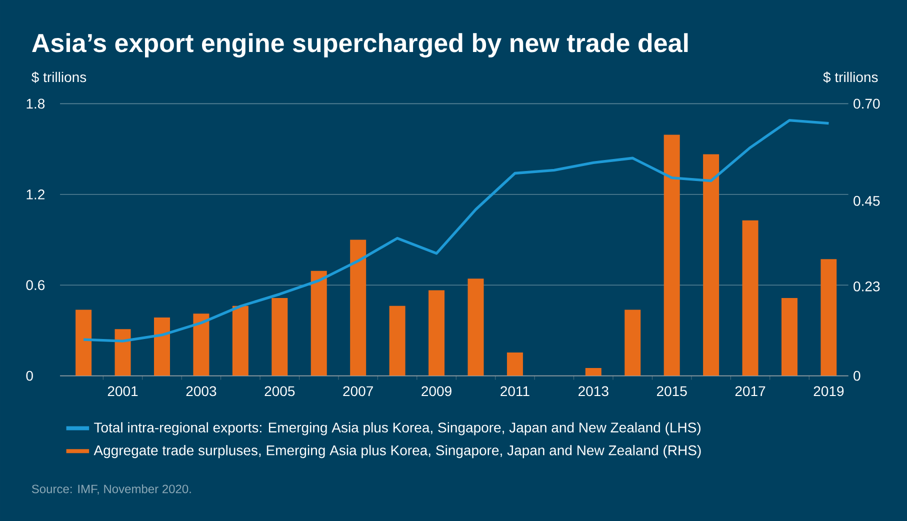 The image size is (907, 521). Describe the element at coordinates (35, 285) in the screenshot. I see `y-tick-label: 0.6` at that location.